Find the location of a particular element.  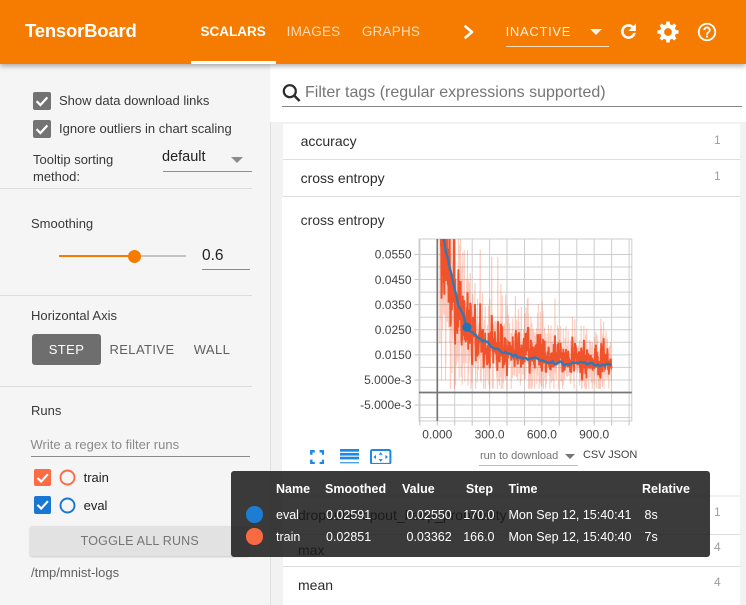

svg-text: 0.0350 is located at coordinates (393, 305).